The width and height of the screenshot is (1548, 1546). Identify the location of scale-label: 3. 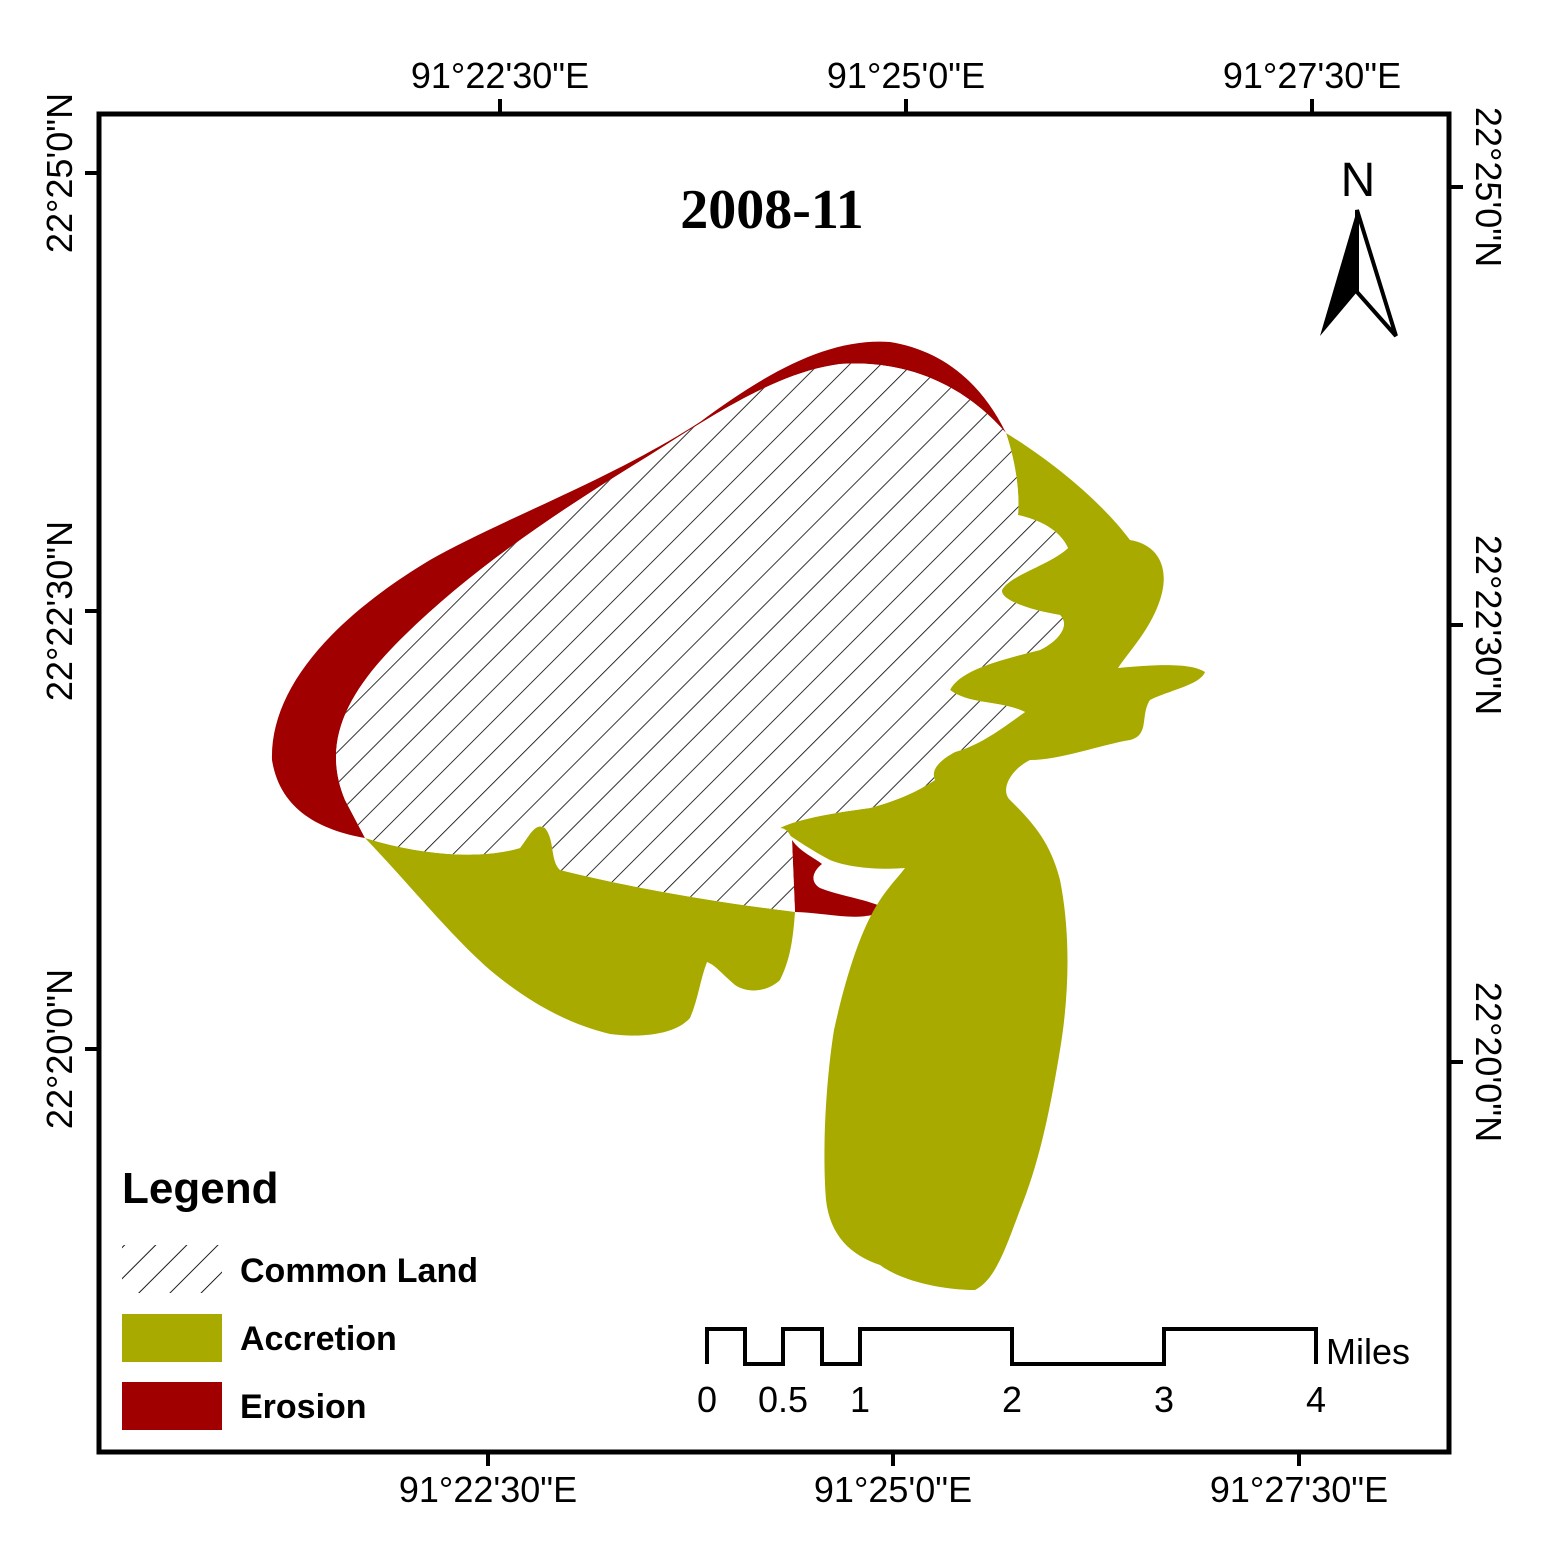
(1164, 1399).